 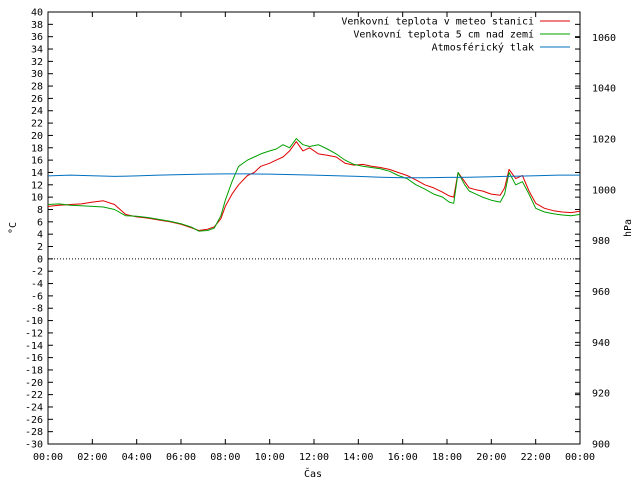 What do you see at coordinates (604, 89) in the screenshot?
I see `y2-tick-label: 1040` at bounding box center [604, 89].